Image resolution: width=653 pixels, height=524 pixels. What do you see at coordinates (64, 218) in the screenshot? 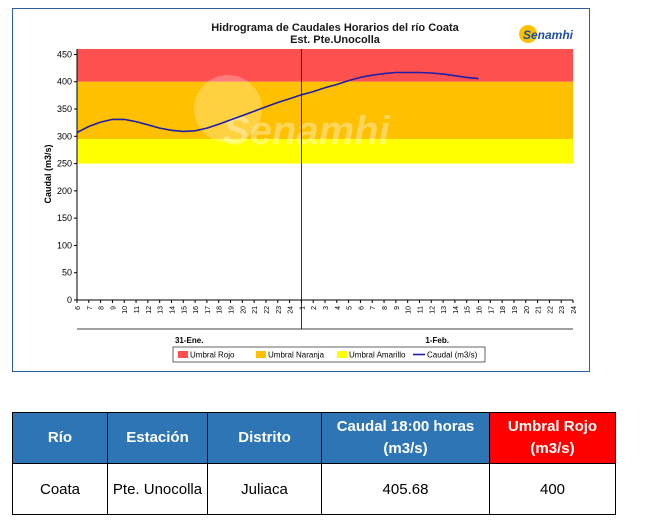
I see `y-tick-label: 150` at bounding box center [64, 218].